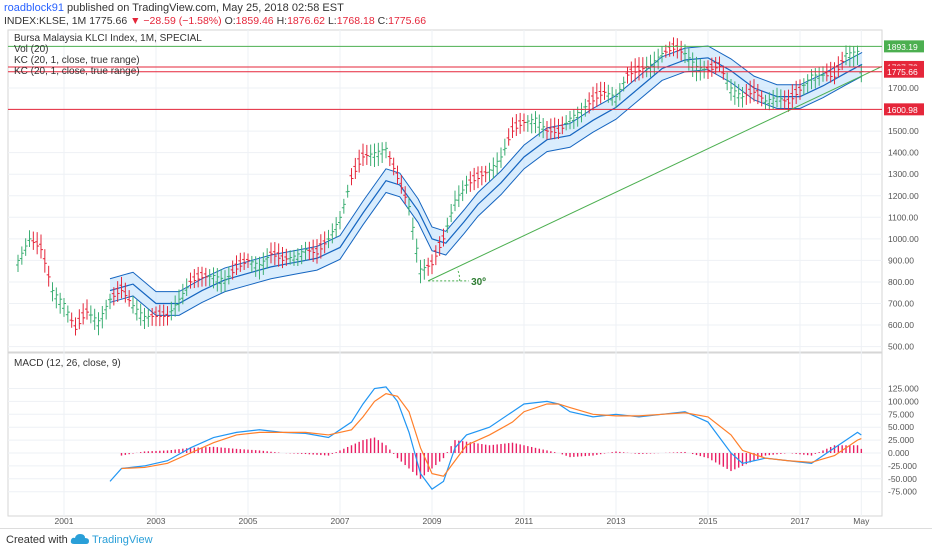 This screenshot has height=551, width=932. Describe the element at coordinates (79, 539) in the screenshot. I see `tradingview-cloud-icon` at that location.